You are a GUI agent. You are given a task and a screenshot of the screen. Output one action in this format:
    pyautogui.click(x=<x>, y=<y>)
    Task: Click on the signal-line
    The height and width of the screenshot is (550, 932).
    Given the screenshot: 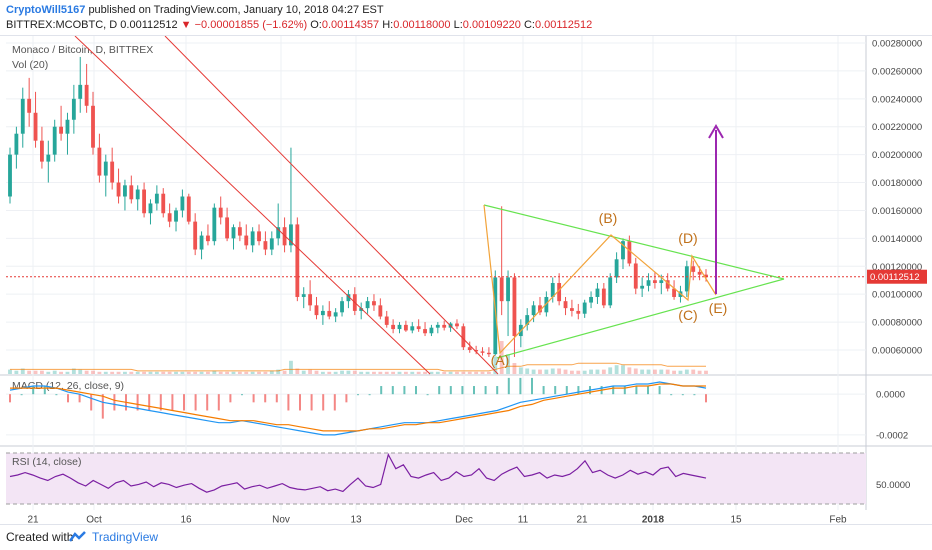 What is the action you would take?
    pyautogui.click(x=358, y=407)
    